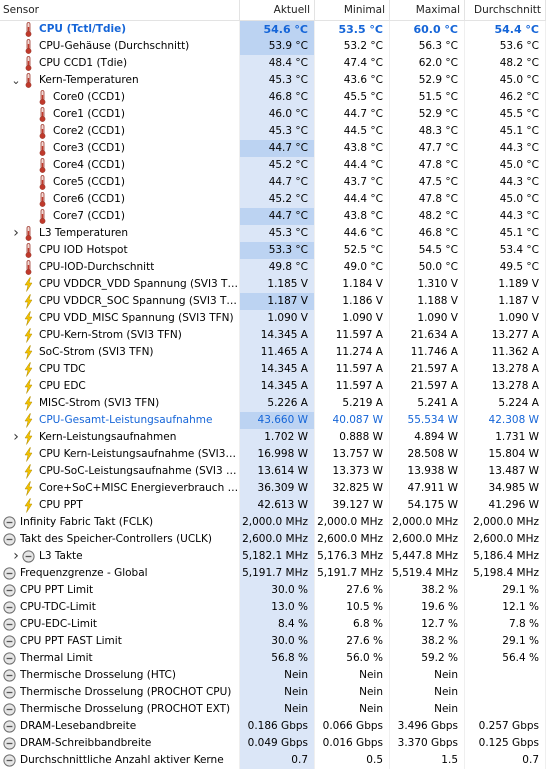 Image resolution: width=546 pixels, height=775 pixels. I want to click on table-row: CPU PPT Limit 30.0 % 27.6 % 38.2 % 29.1 %, so click(273, 590).